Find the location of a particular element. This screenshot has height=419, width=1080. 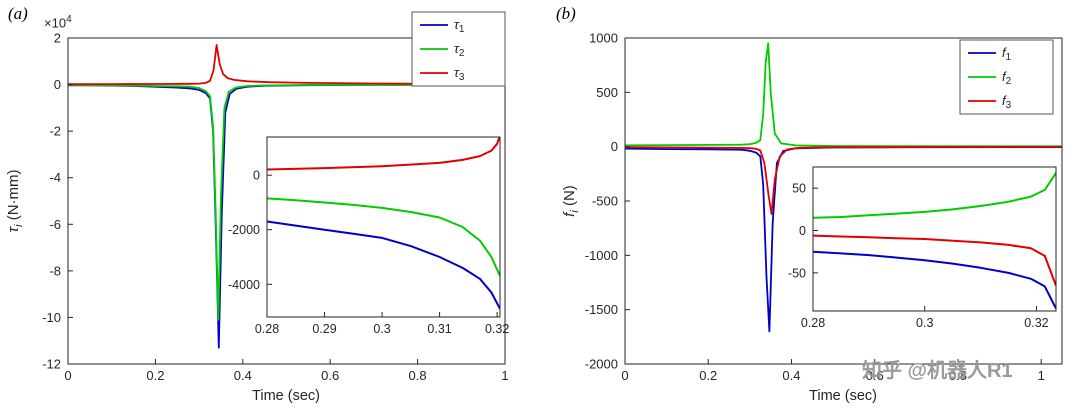

x-axis-label-b: Time (sec) is located at coordinates (843, 396).